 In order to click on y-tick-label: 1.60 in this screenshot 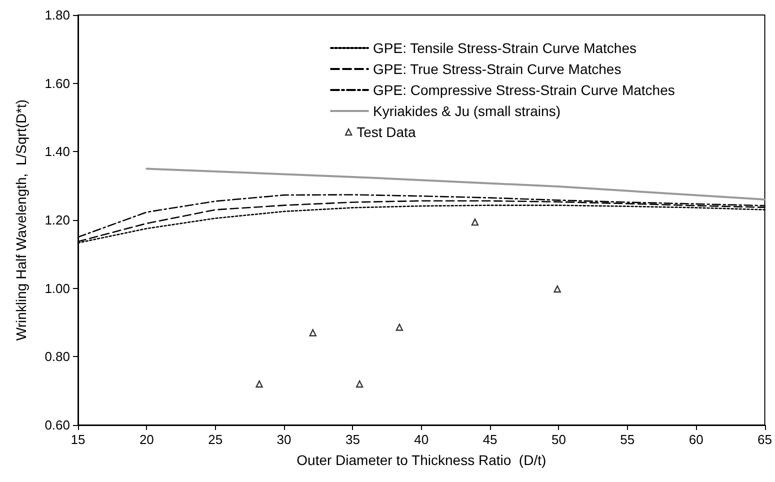, I will do `click(57, 83)`.